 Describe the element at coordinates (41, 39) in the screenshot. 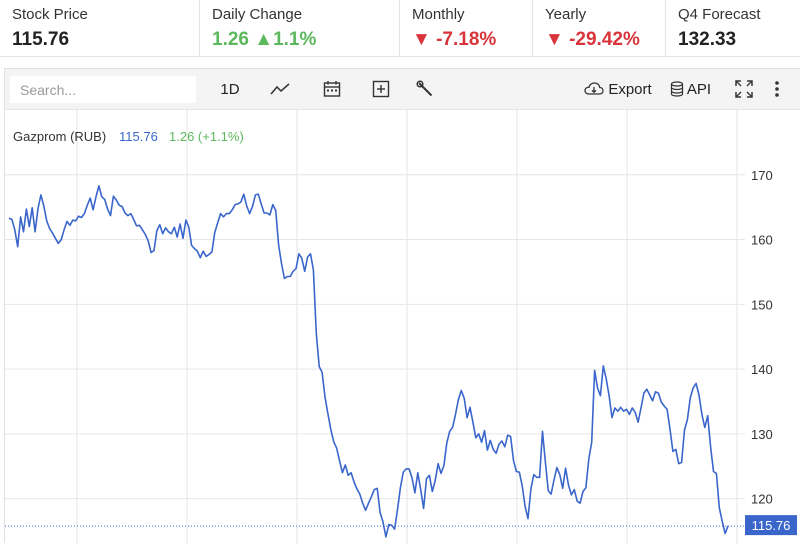

I see `stat-value: 115.76` at that location.